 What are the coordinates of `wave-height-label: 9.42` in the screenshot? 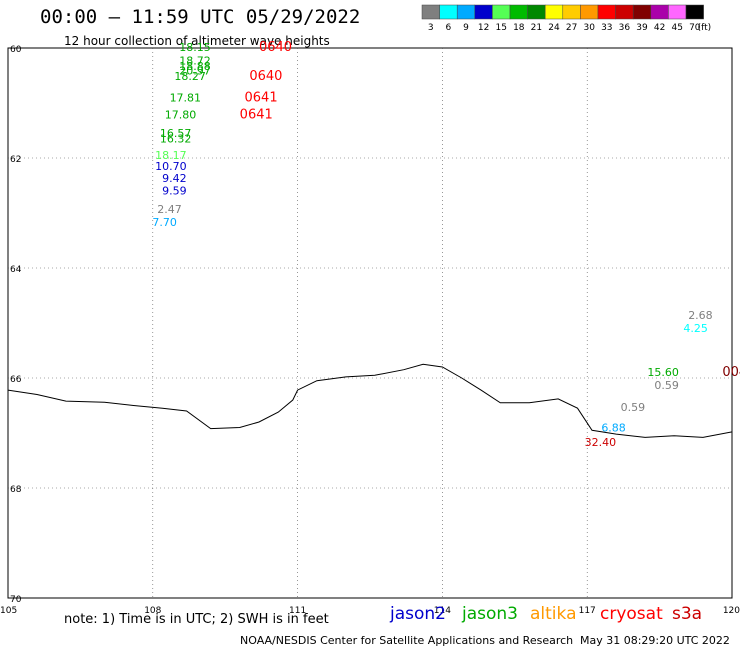 It's located at (174, 178).